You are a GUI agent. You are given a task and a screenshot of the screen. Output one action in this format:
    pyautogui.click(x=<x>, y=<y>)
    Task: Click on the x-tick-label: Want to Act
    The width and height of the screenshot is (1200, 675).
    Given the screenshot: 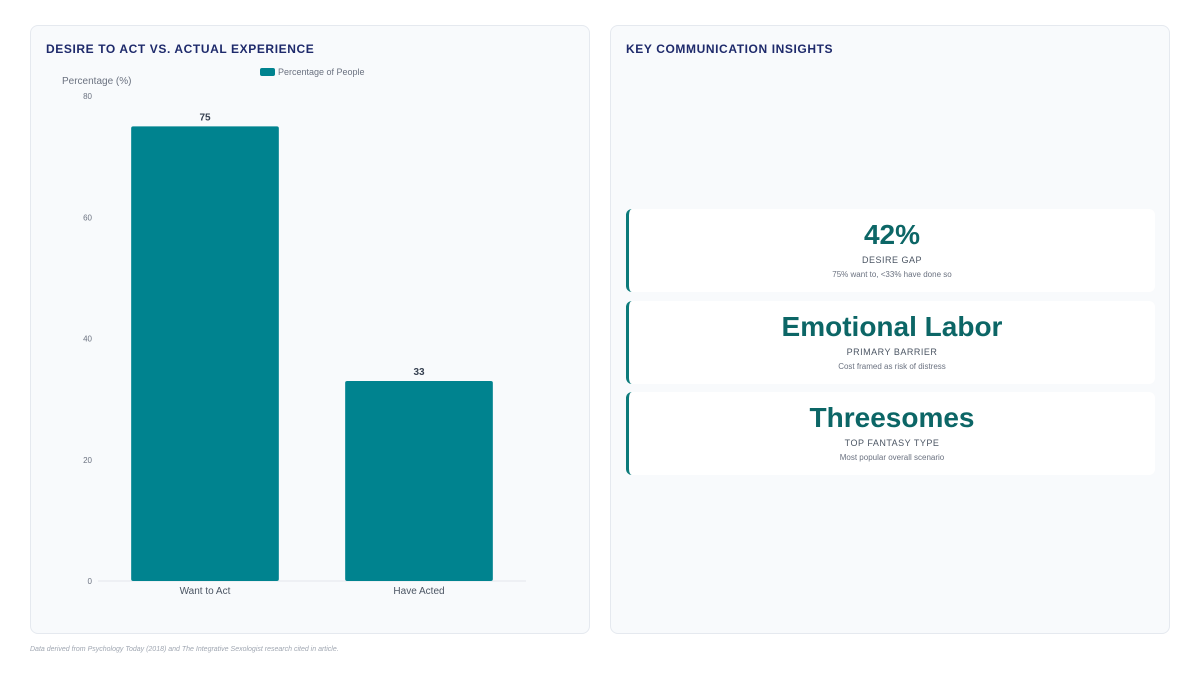 What is the action you would take?
    pyautogui.click(x=205, y=591)
    